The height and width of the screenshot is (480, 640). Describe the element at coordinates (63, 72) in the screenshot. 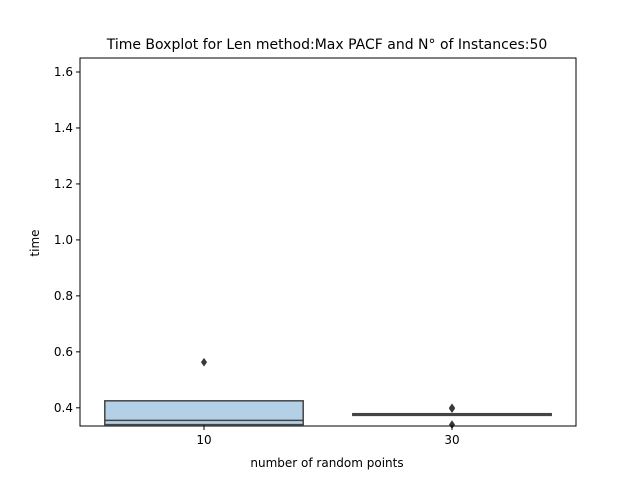

I see `y-tick-label: 1.6` at that location.